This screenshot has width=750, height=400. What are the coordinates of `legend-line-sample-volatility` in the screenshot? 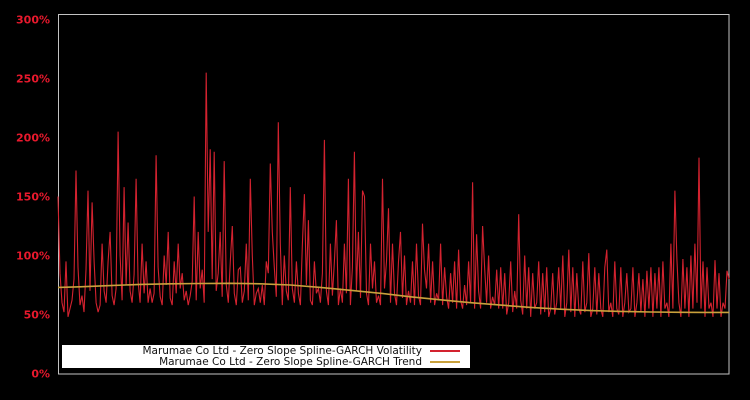 It's located at (445, 351).